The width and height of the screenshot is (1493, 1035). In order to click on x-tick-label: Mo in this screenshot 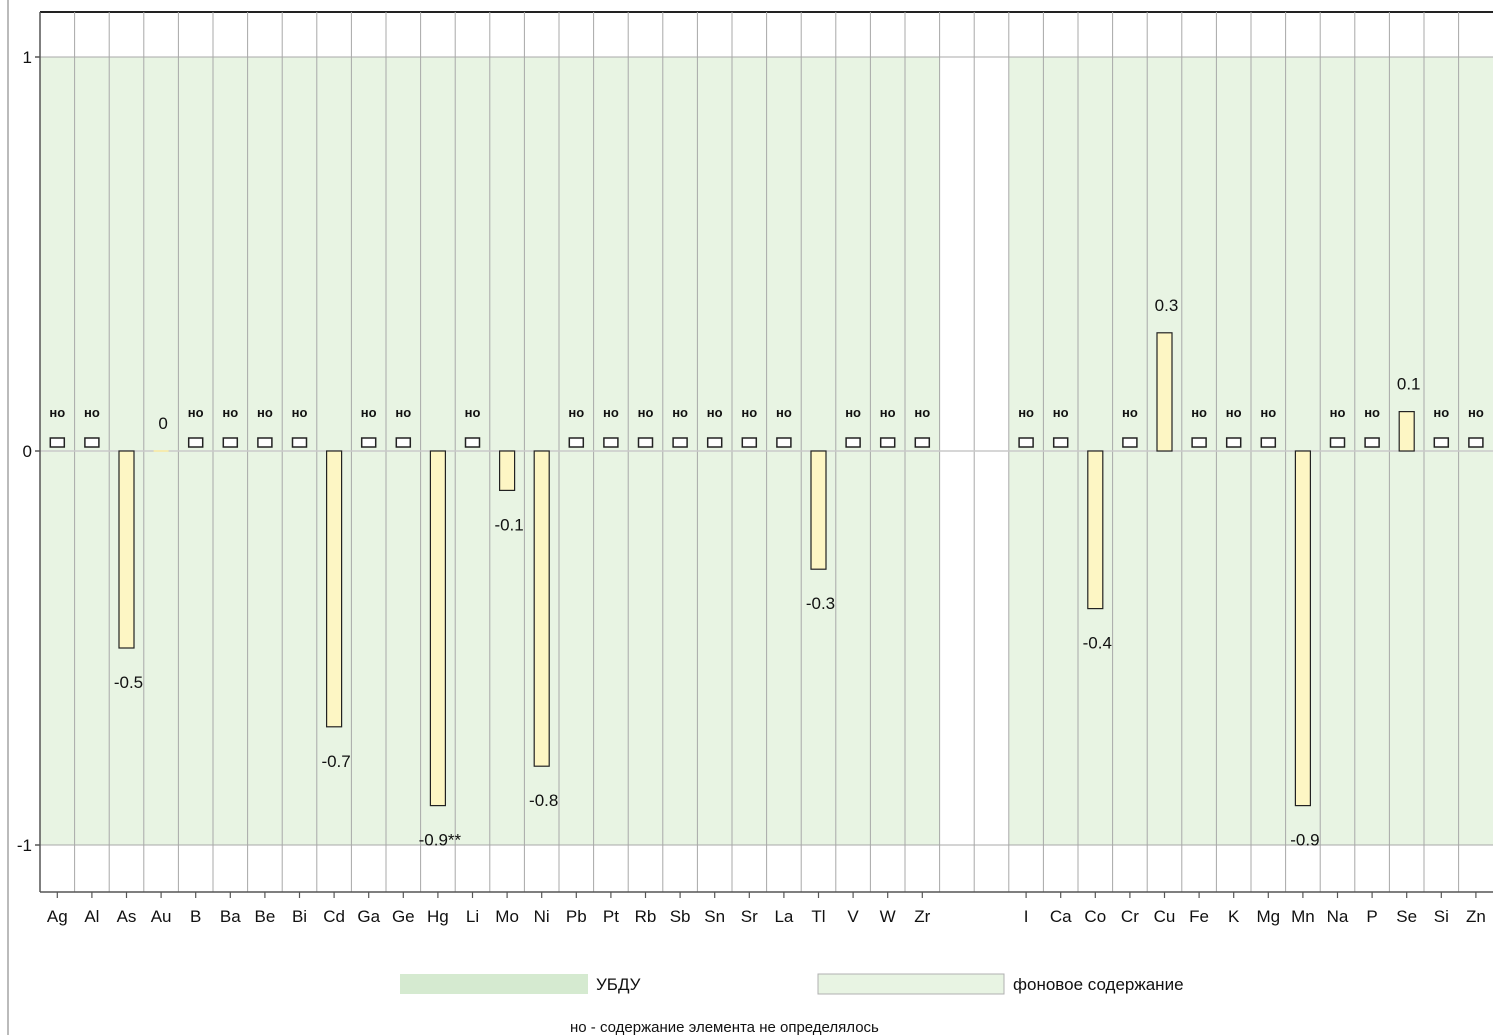, I will do `click(507, 916)`.